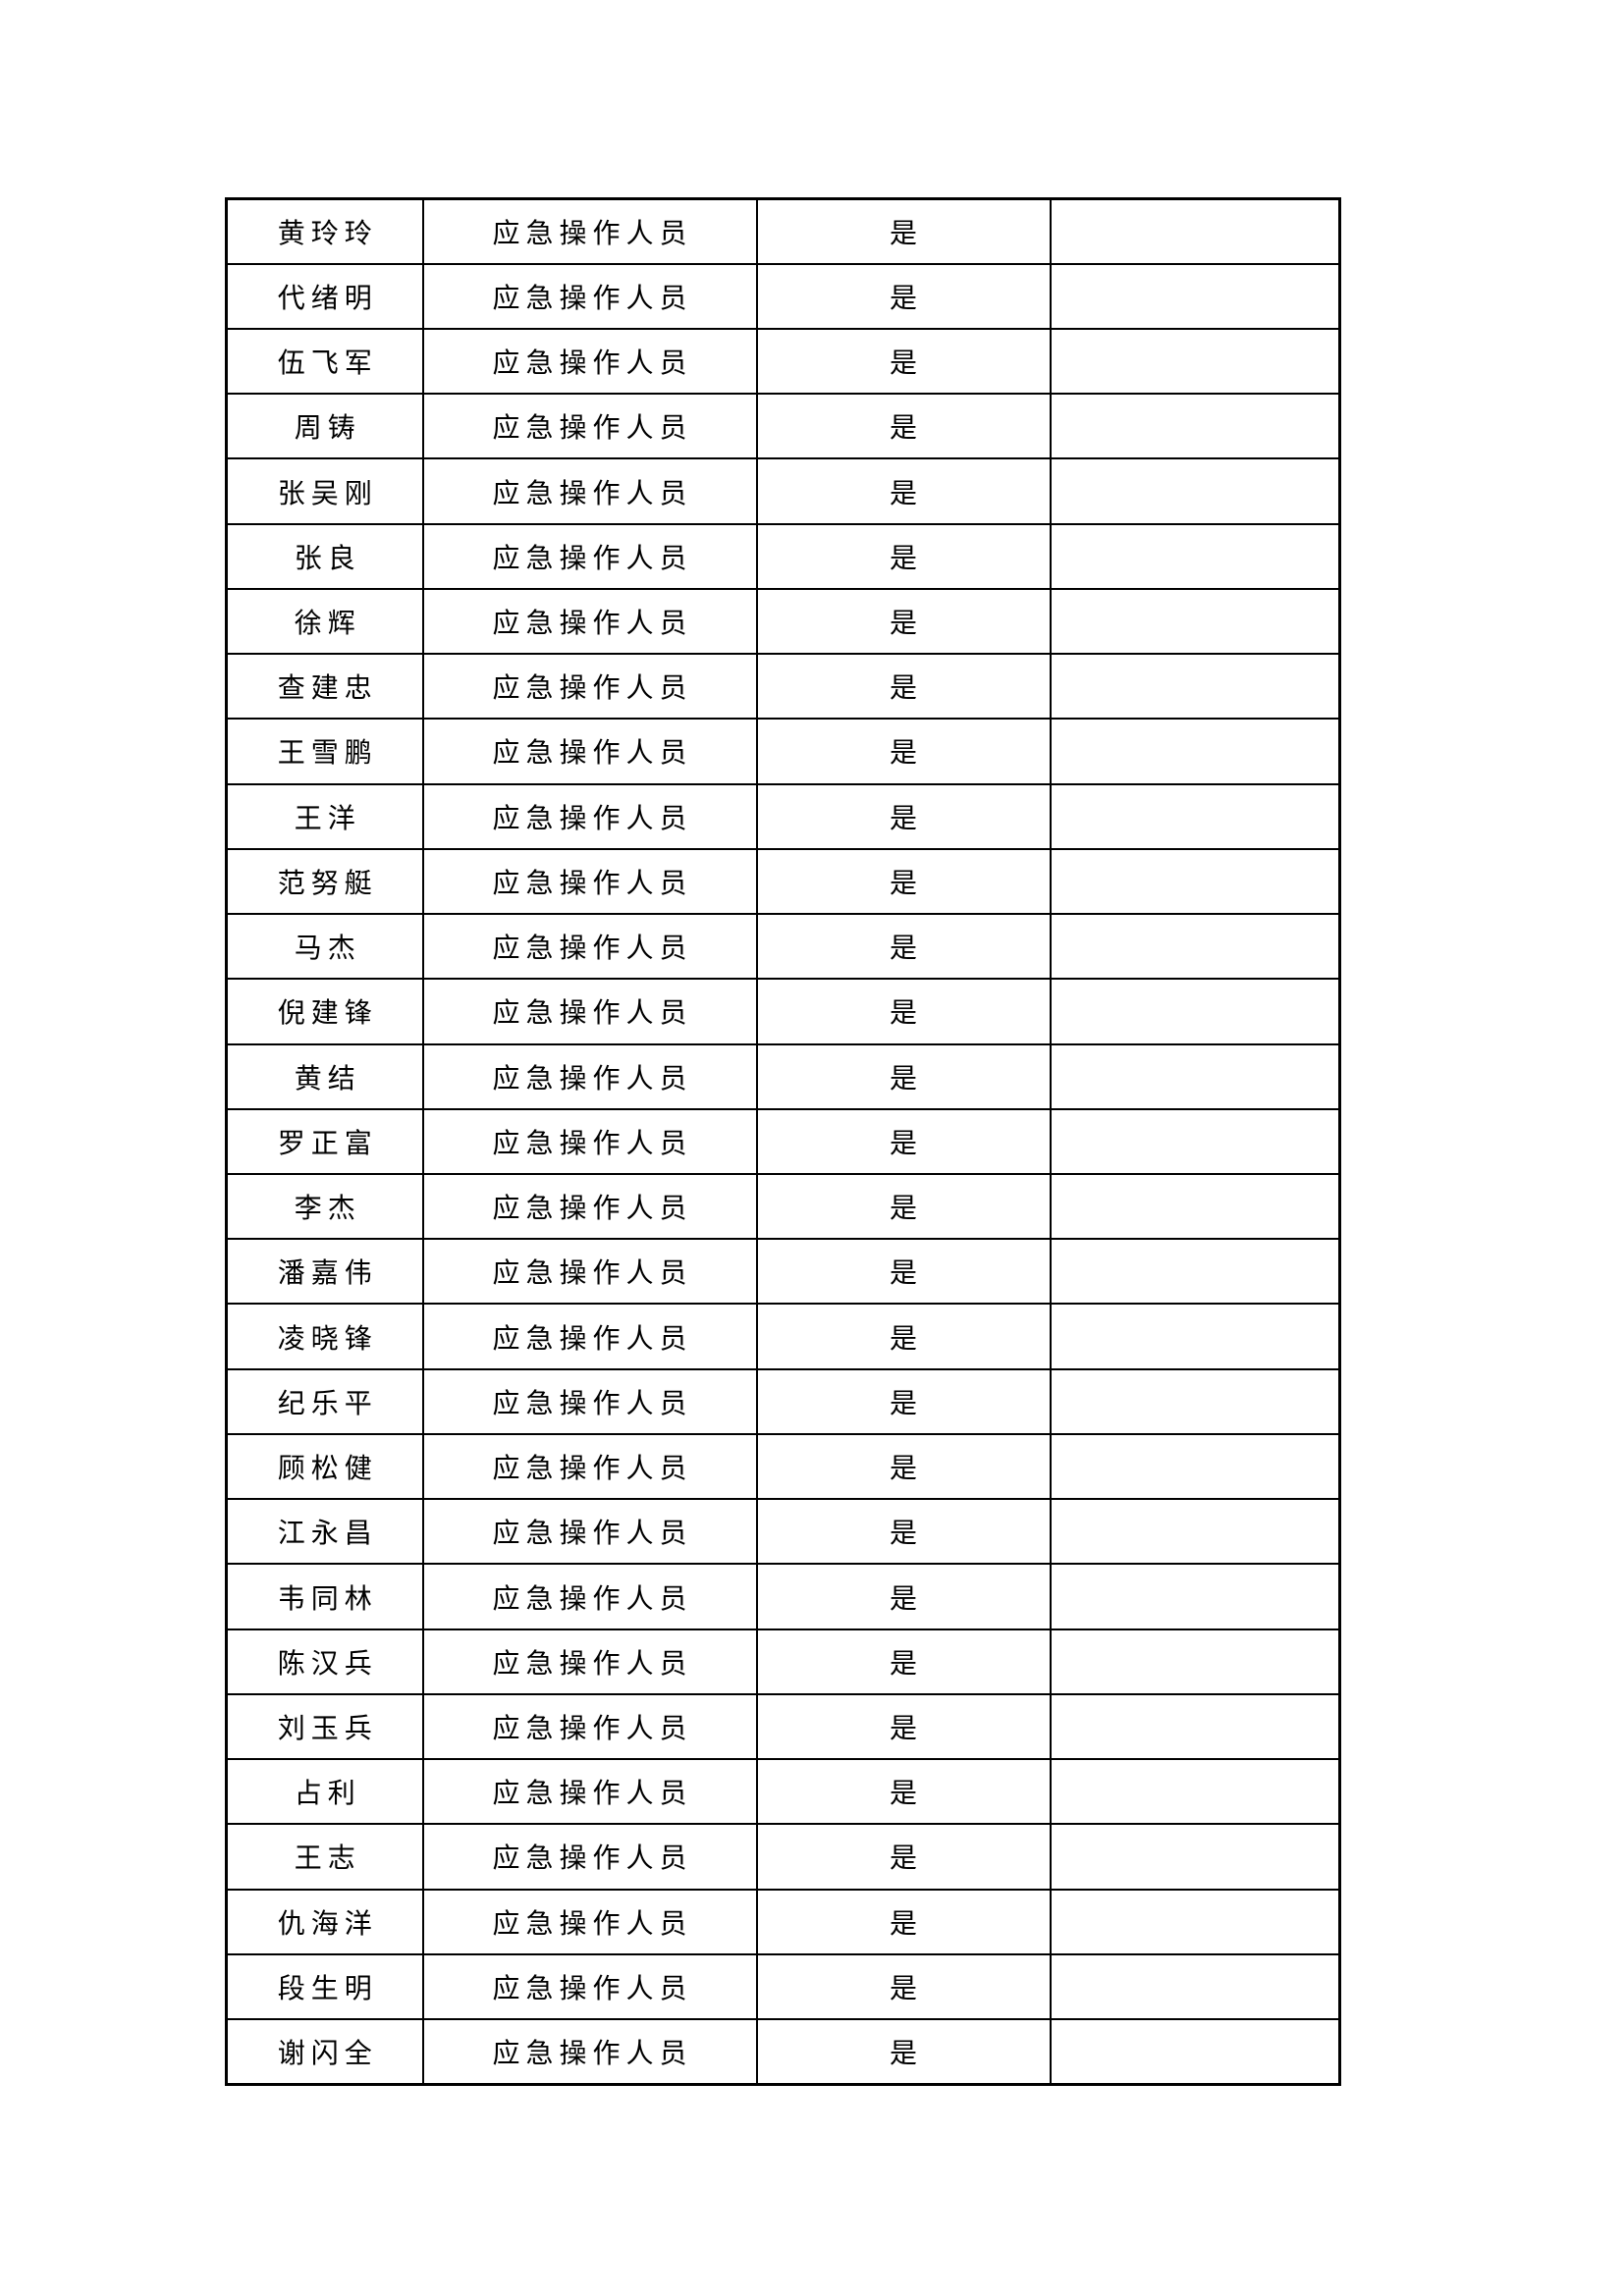 The image size is (1624, 2296). I want to click on table-row: 江永昌 应急操作人员是, so click(783, 1532).